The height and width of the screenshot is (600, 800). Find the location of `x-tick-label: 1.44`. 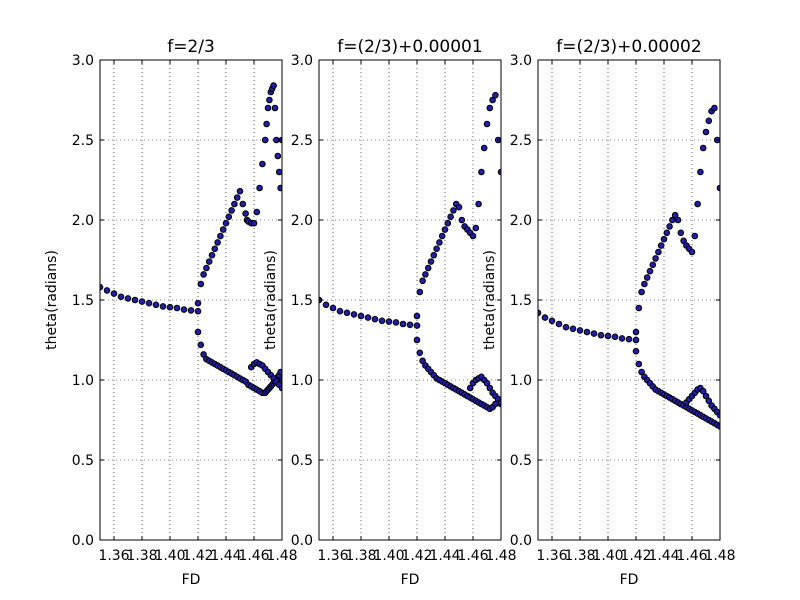

x-tick-label: 1.44 is located at coordinates (444, 556).